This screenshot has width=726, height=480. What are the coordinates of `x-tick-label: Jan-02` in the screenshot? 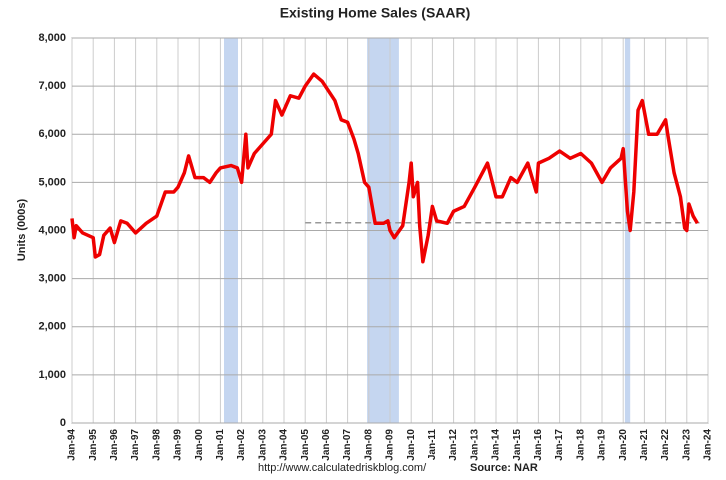 It's located at (241, 445).